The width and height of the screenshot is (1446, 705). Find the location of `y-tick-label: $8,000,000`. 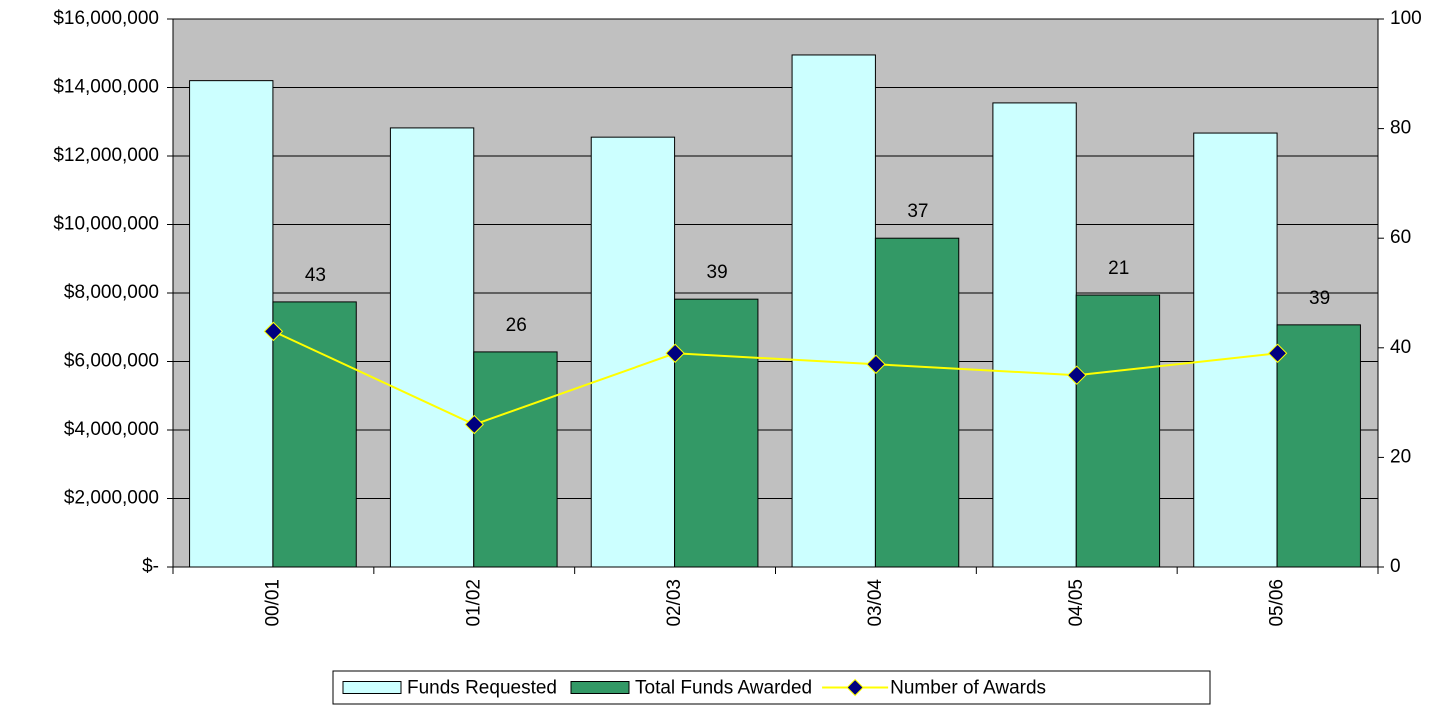

y-tick-label: $8,000,000 is located at coordinates (111, 292).